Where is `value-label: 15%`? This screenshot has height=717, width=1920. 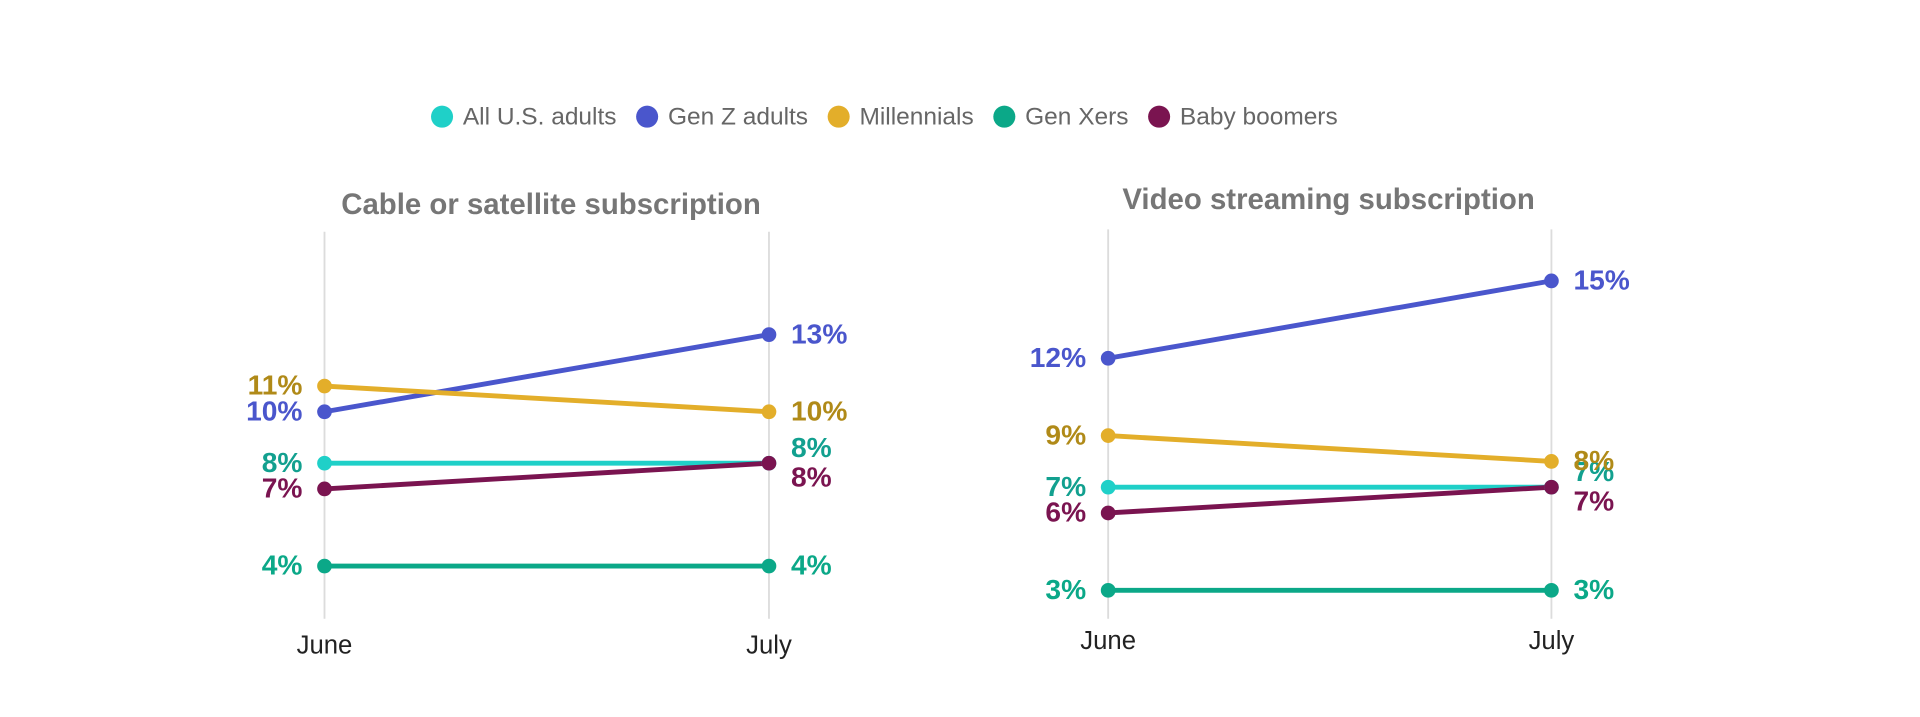 value-label: 15% is located at coordinates (1601, 280).